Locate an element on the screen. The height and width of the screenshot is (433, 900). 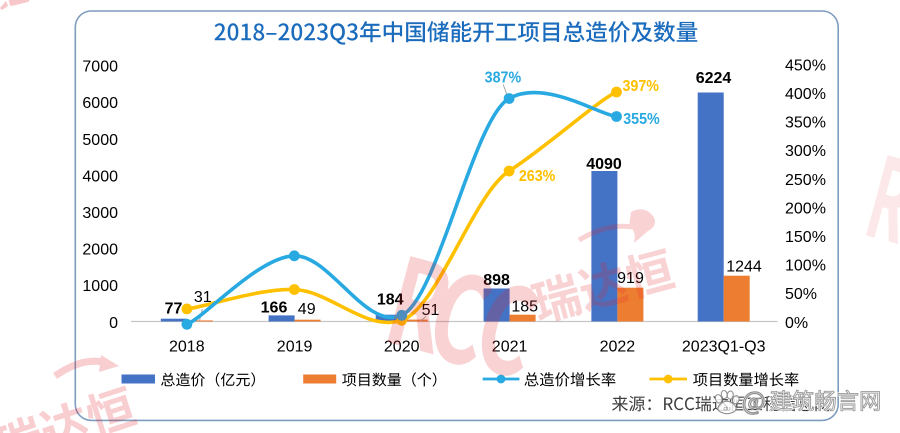
svg-text: 1244 is located at coordinates (744, 267).